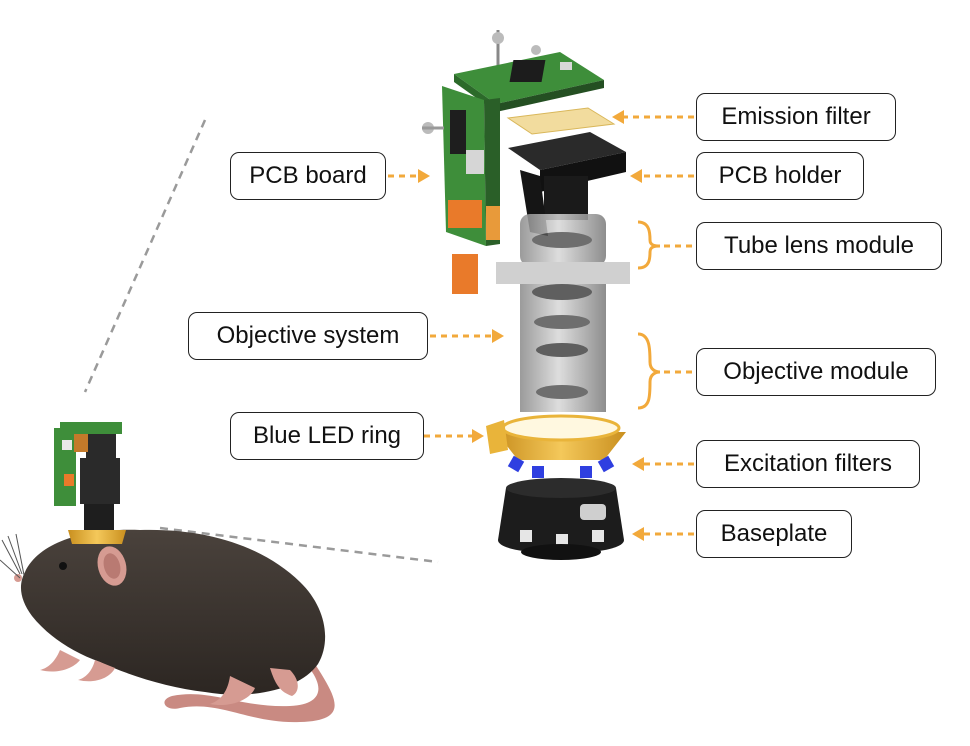 Image resolution: width=970 pixels, height=746 pixels. What do you see at coordinates (90, 483) in the screenshot?
I see `mounted-miniscope-illustration` at bounding box center [90, 483].